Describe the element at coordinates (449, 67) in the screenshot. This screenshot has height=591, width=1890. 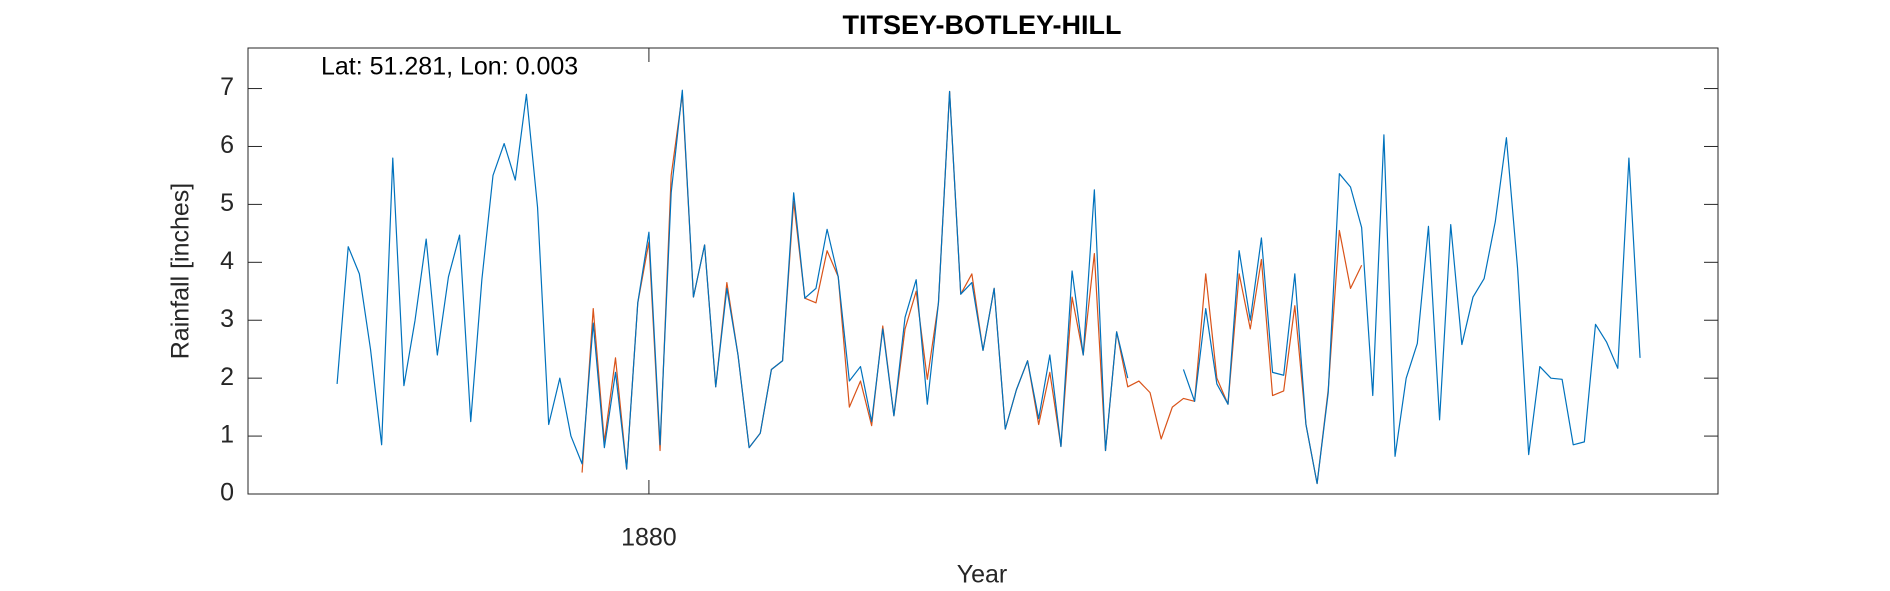
I see `annotation: Lat: 51.281, Lon: 0.003` at that location.